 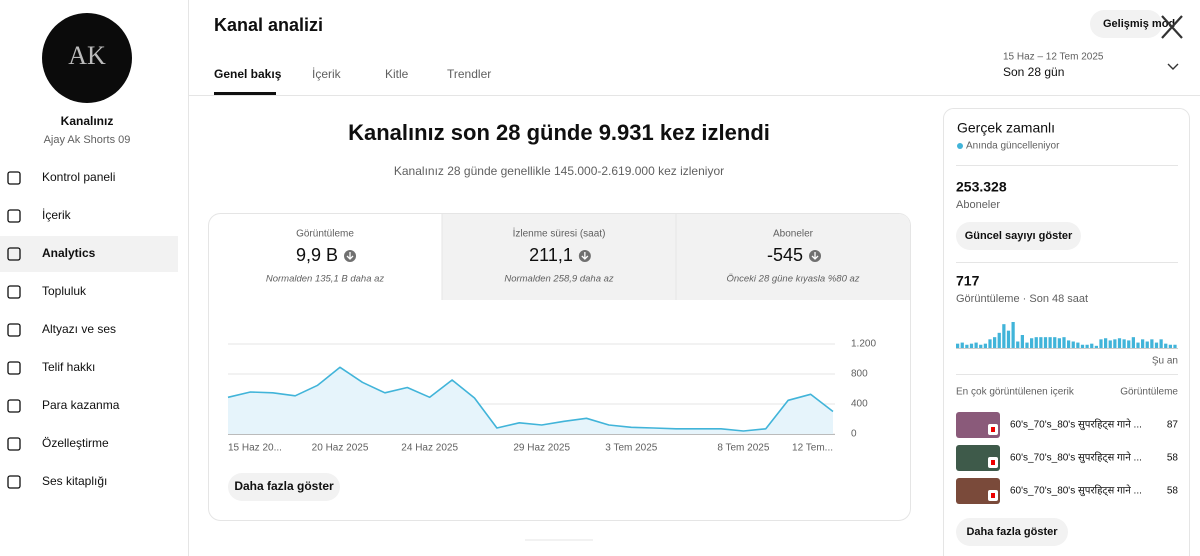 What do you see at coordinates (1149, 392) in the screenshot?
I see `top-content-views-header: Görüntüleme` at bounding box center [1149, 392].